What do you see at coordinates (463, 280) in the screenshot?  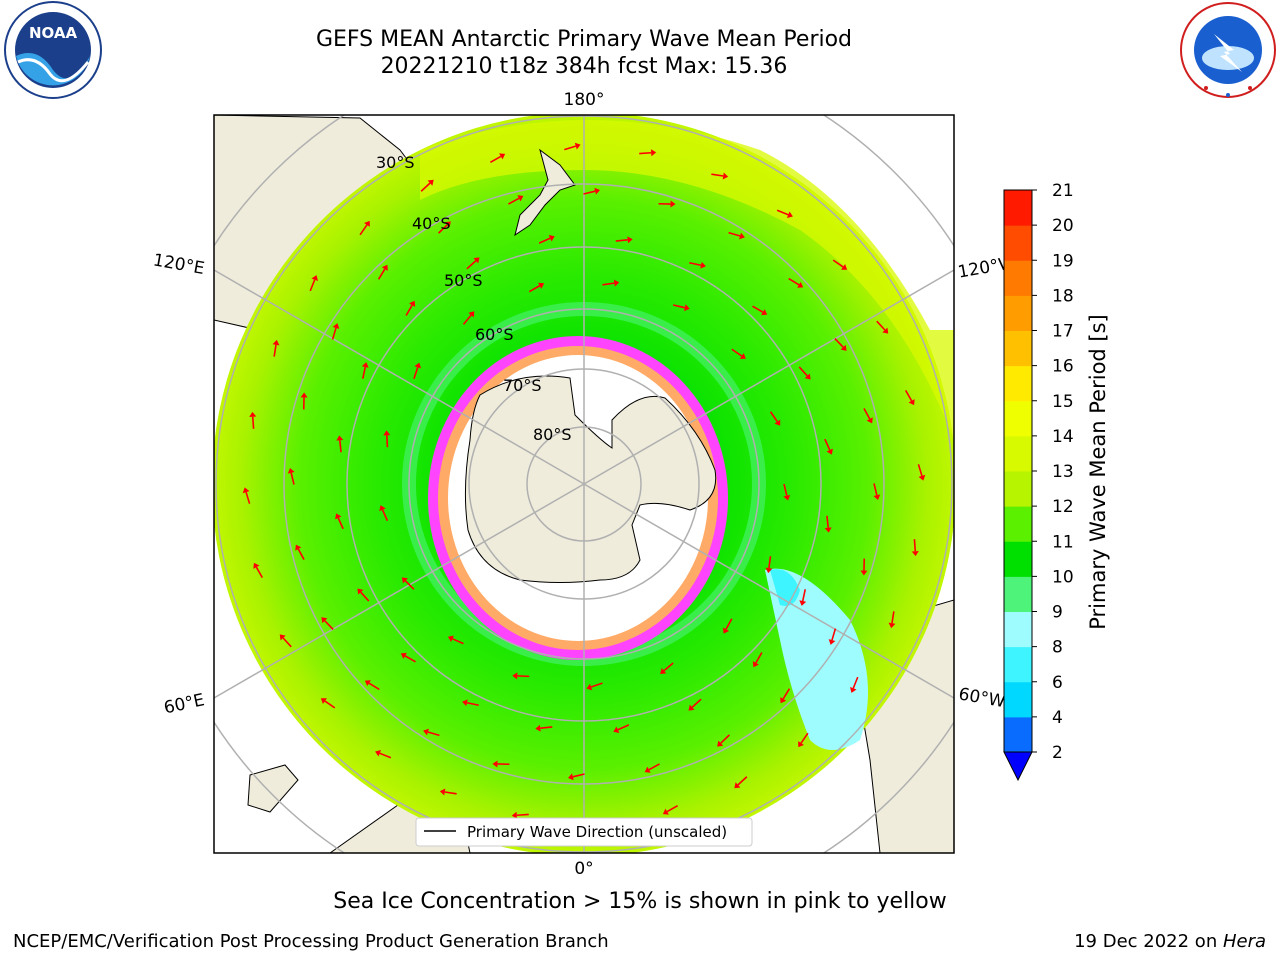 I see `lat-label-50s: 50°S` at bounding box center [463, 280].